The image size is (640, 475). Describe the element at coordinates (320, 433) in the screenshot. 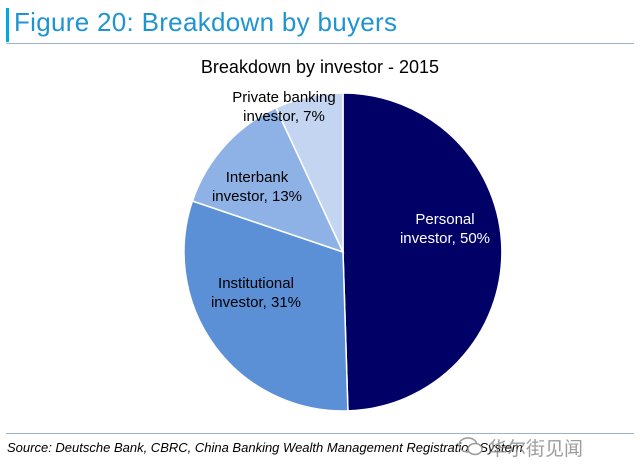

I see `footer-divider` at that location.